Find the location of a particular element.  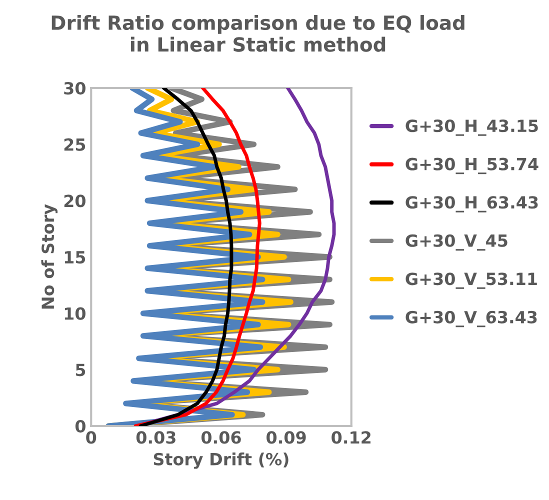

legend-label: G+30_H_53.74 is located at coordinates (472, 166).